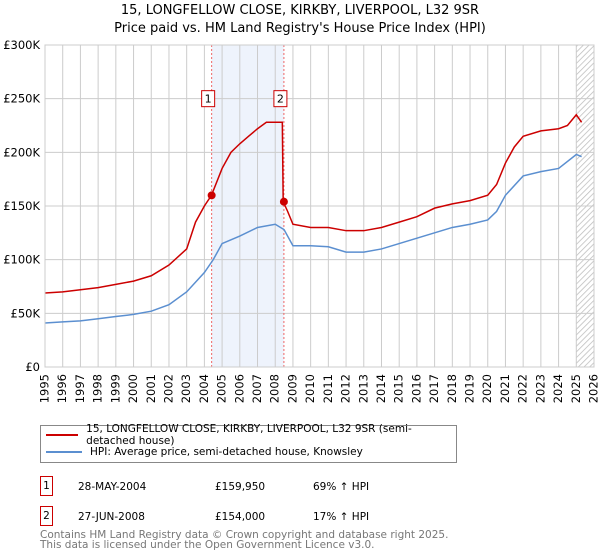 This screenshot has width=600, height=560. What do you see at coordinates (45, 388) in the screenshot?
I see `x-tick-label: 1995` at bounding box center [45, 388].